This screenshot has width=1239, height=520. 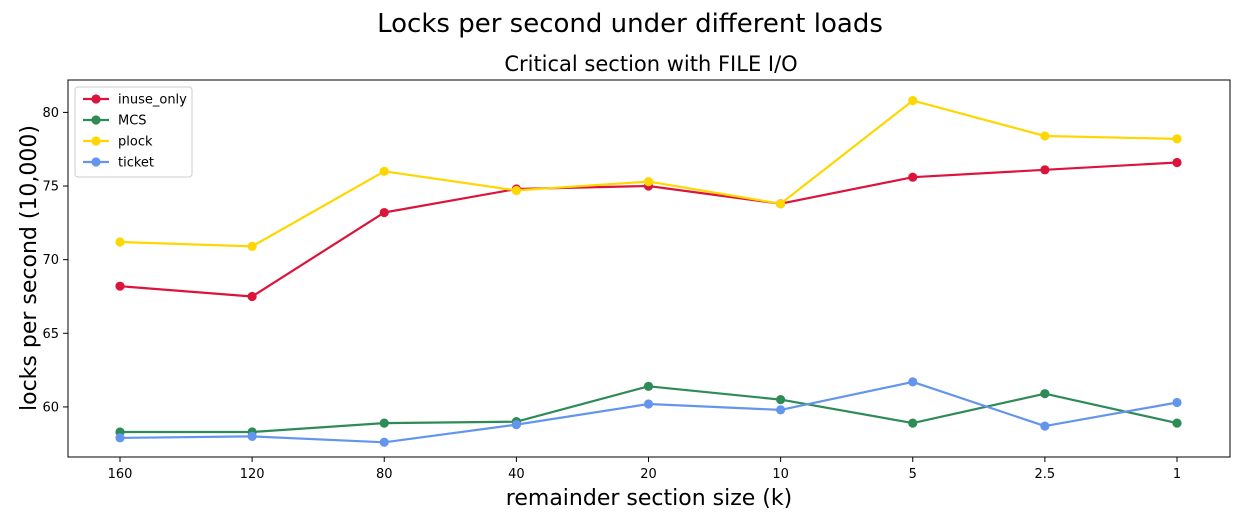 I want to click on series-ticket, so click(x=648, y=412).